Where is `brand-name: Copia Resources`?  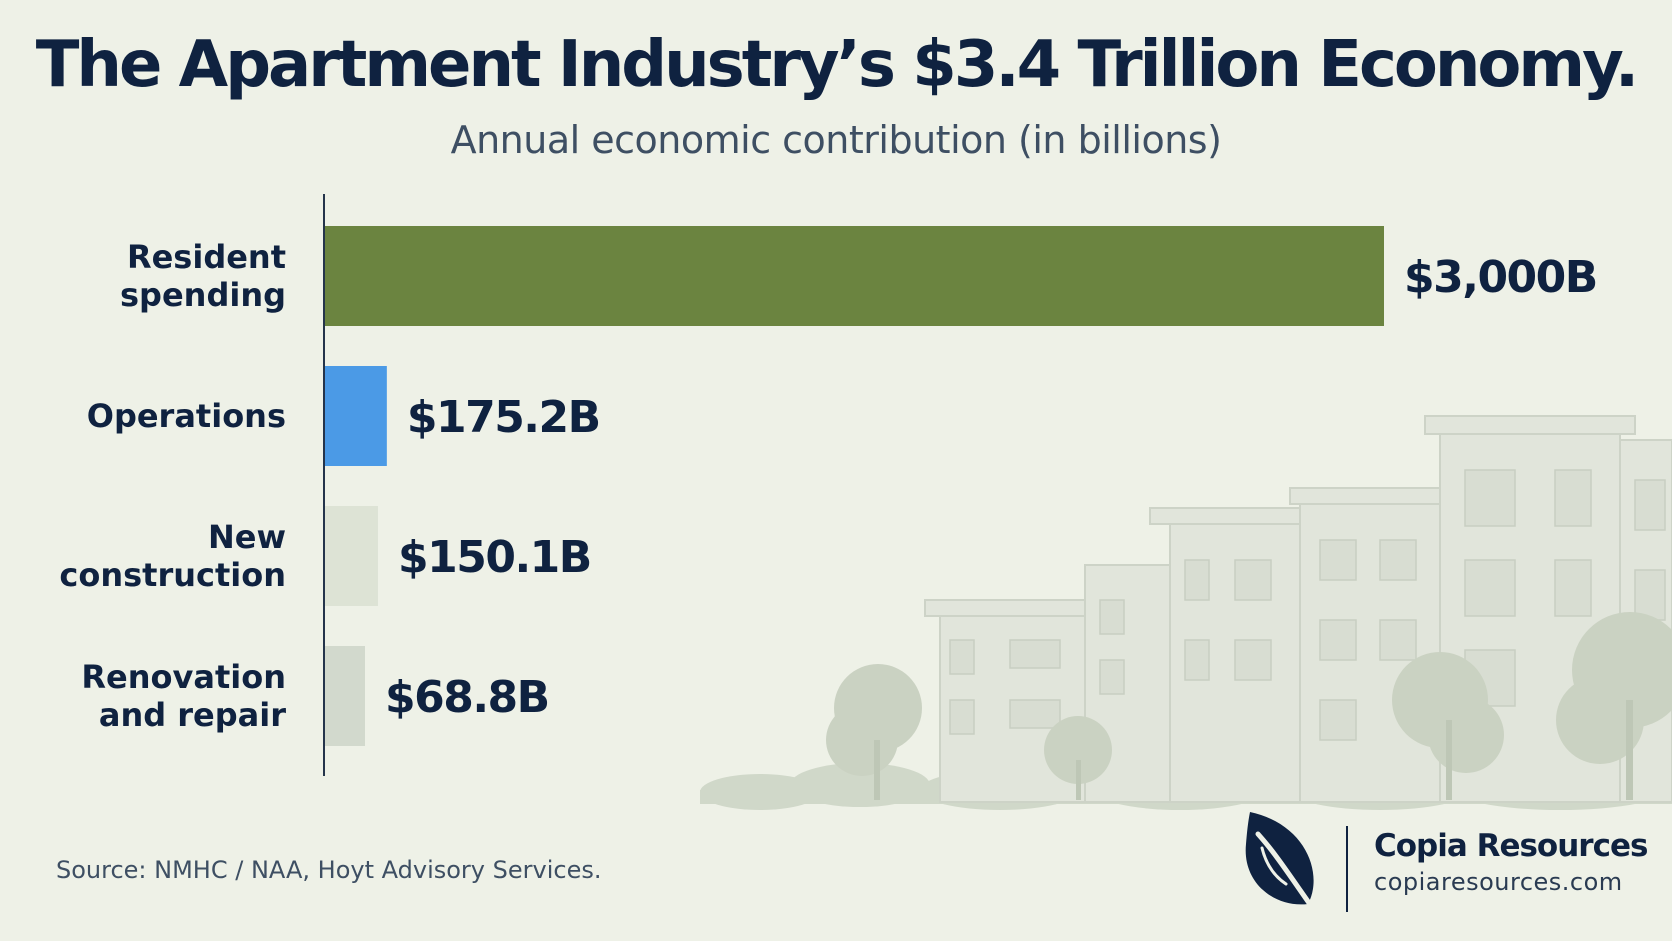 brand-name: Copia Resources is located at coordinates (1511, 846).